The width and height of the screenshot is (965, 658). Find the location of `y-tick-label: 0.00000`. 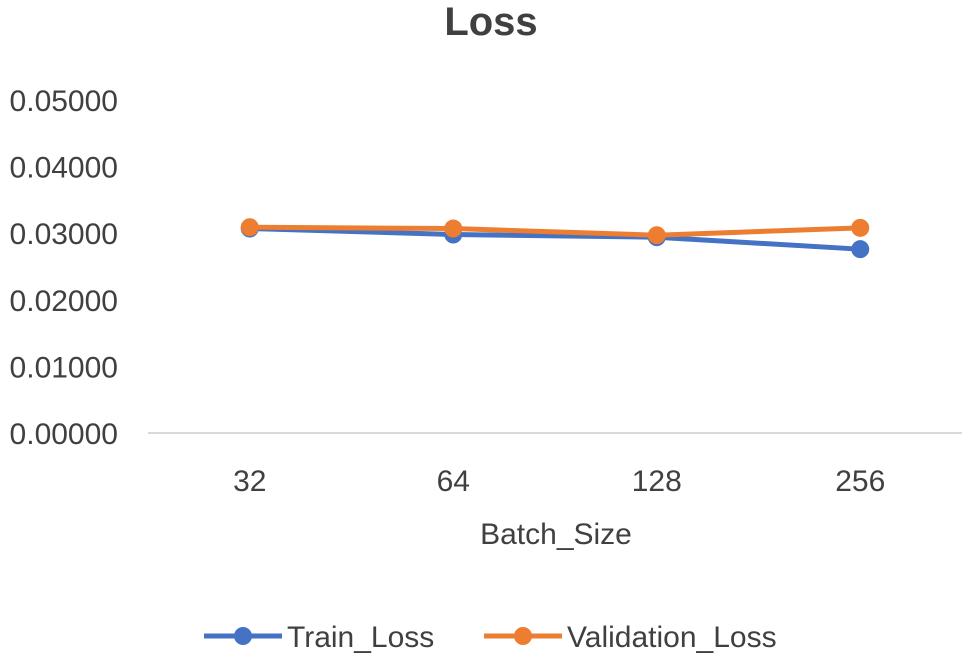

y-tick-label: 0.00000 is located at coordinates (64, 434).